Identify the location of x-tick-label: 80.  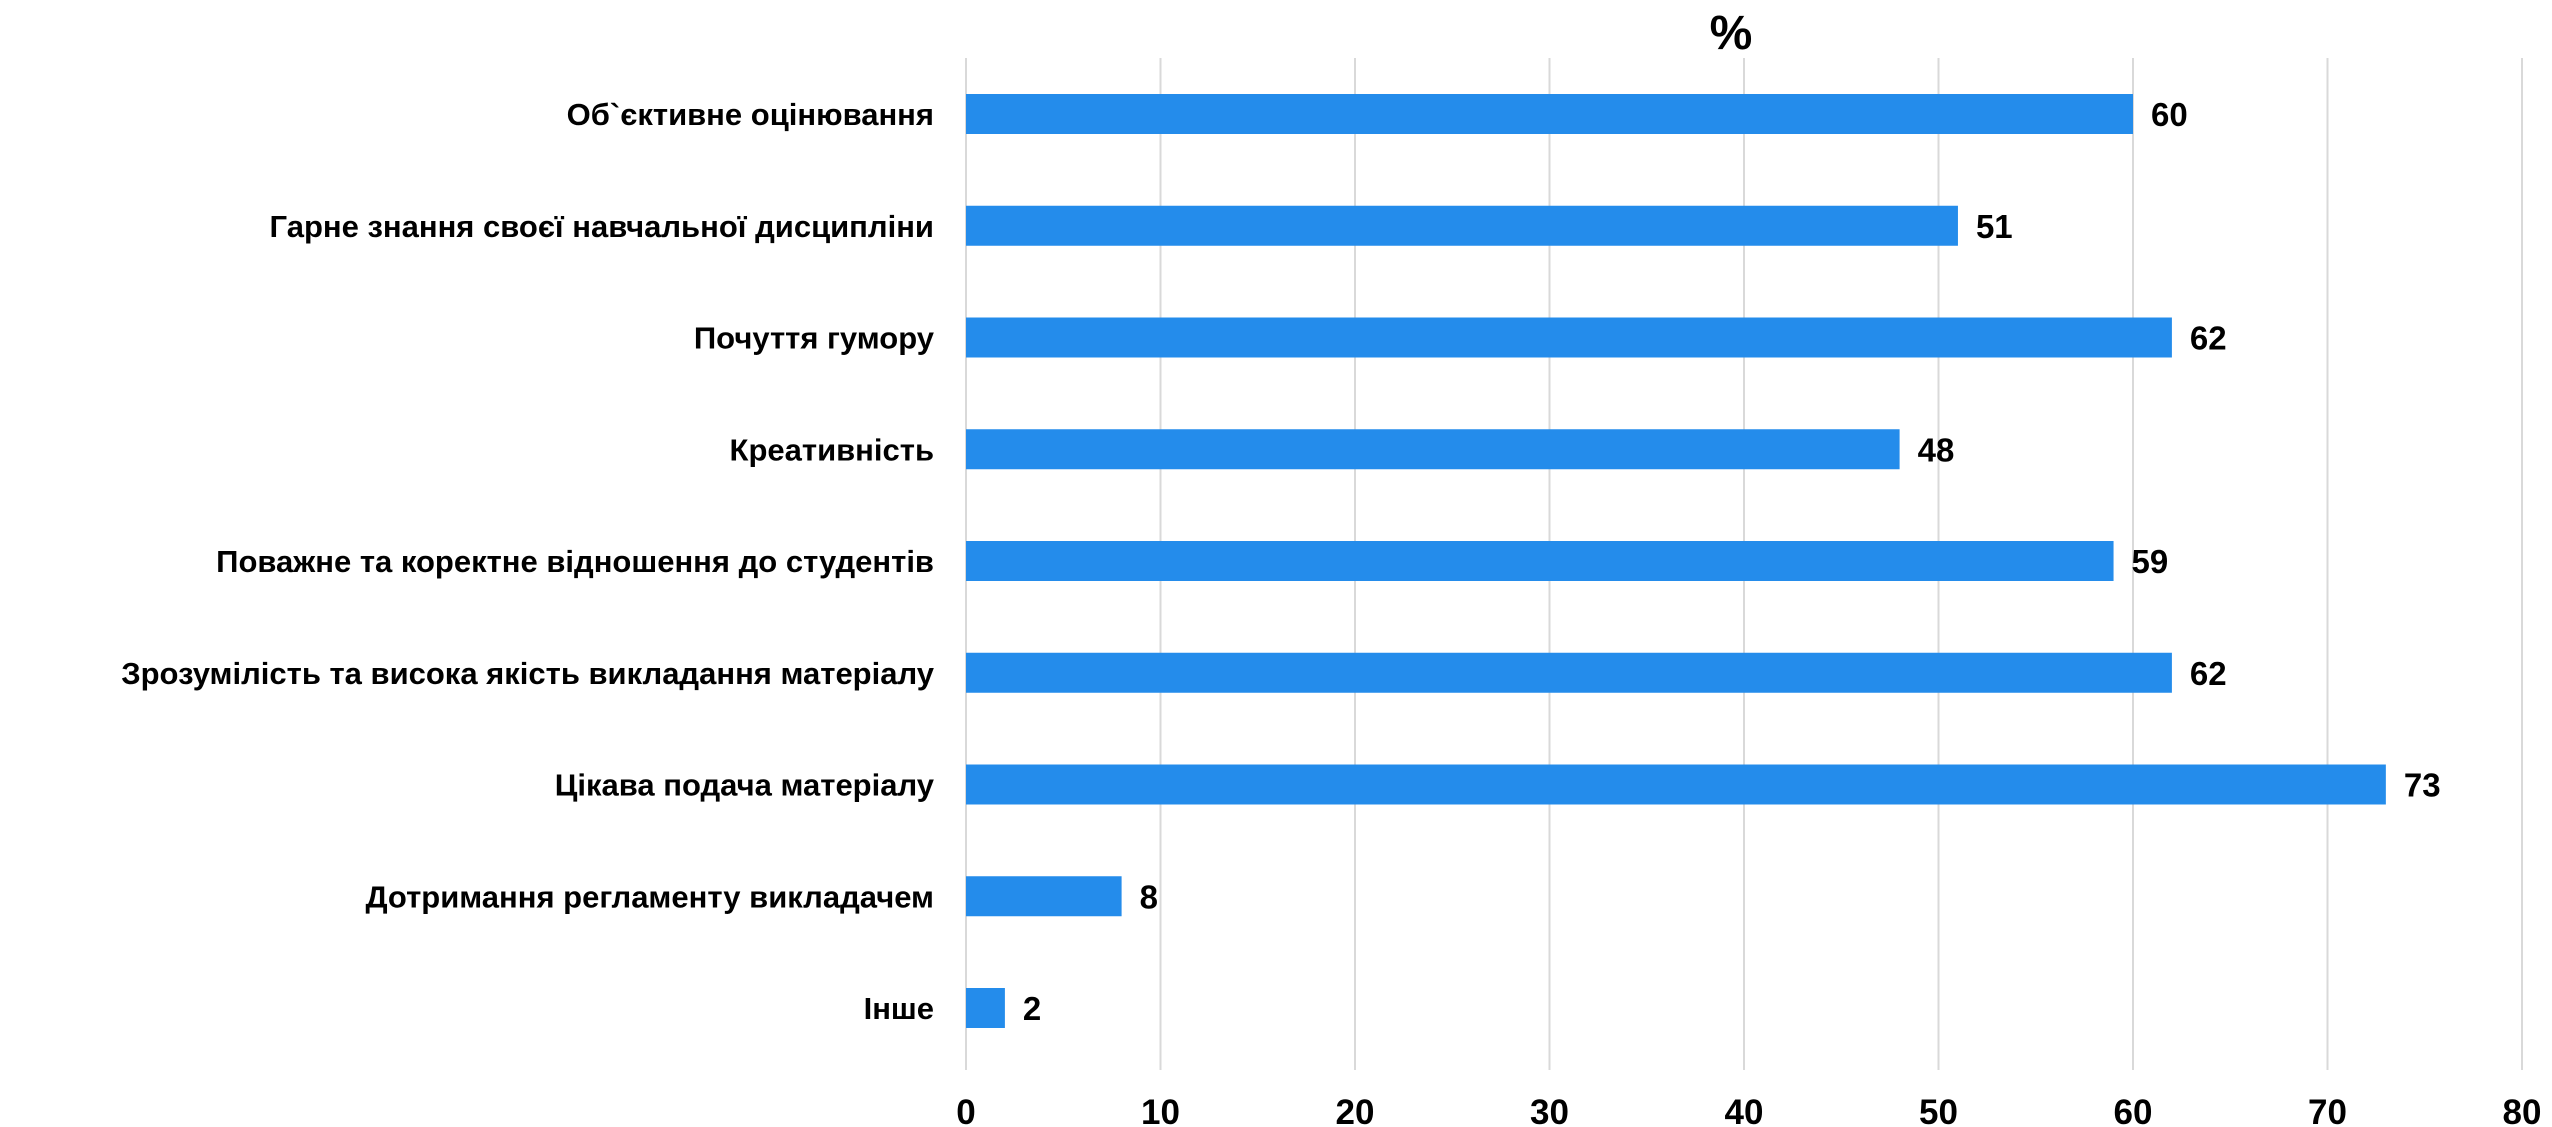
(2522, 1110).